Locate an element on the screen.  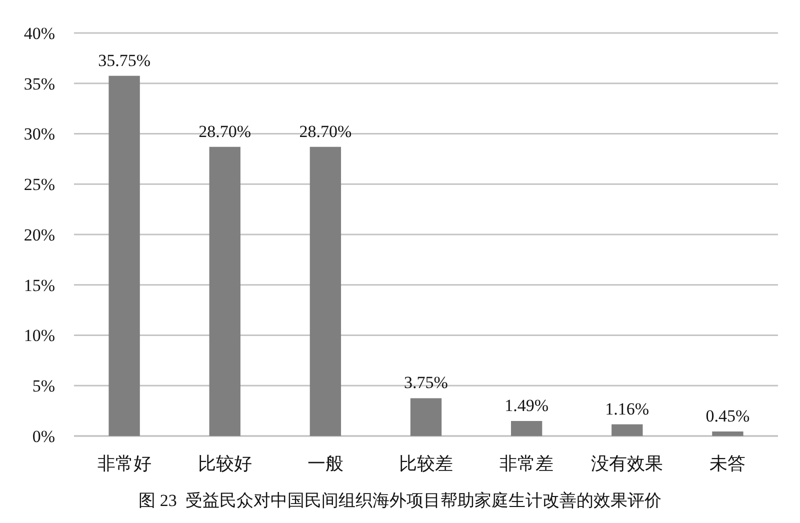
x-tick-label: 比较好 is located at coordinates (225, 463).